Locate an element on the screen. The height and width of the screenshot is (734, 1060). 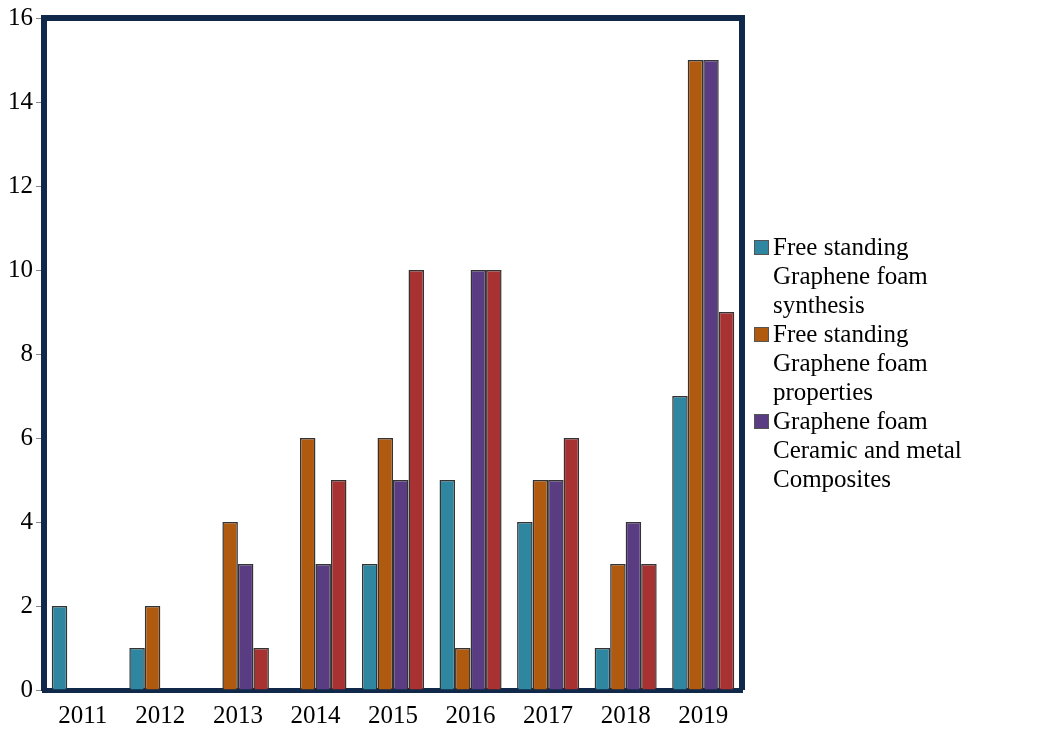
y-tick-label: 10 is located at coordinates (20, 268).